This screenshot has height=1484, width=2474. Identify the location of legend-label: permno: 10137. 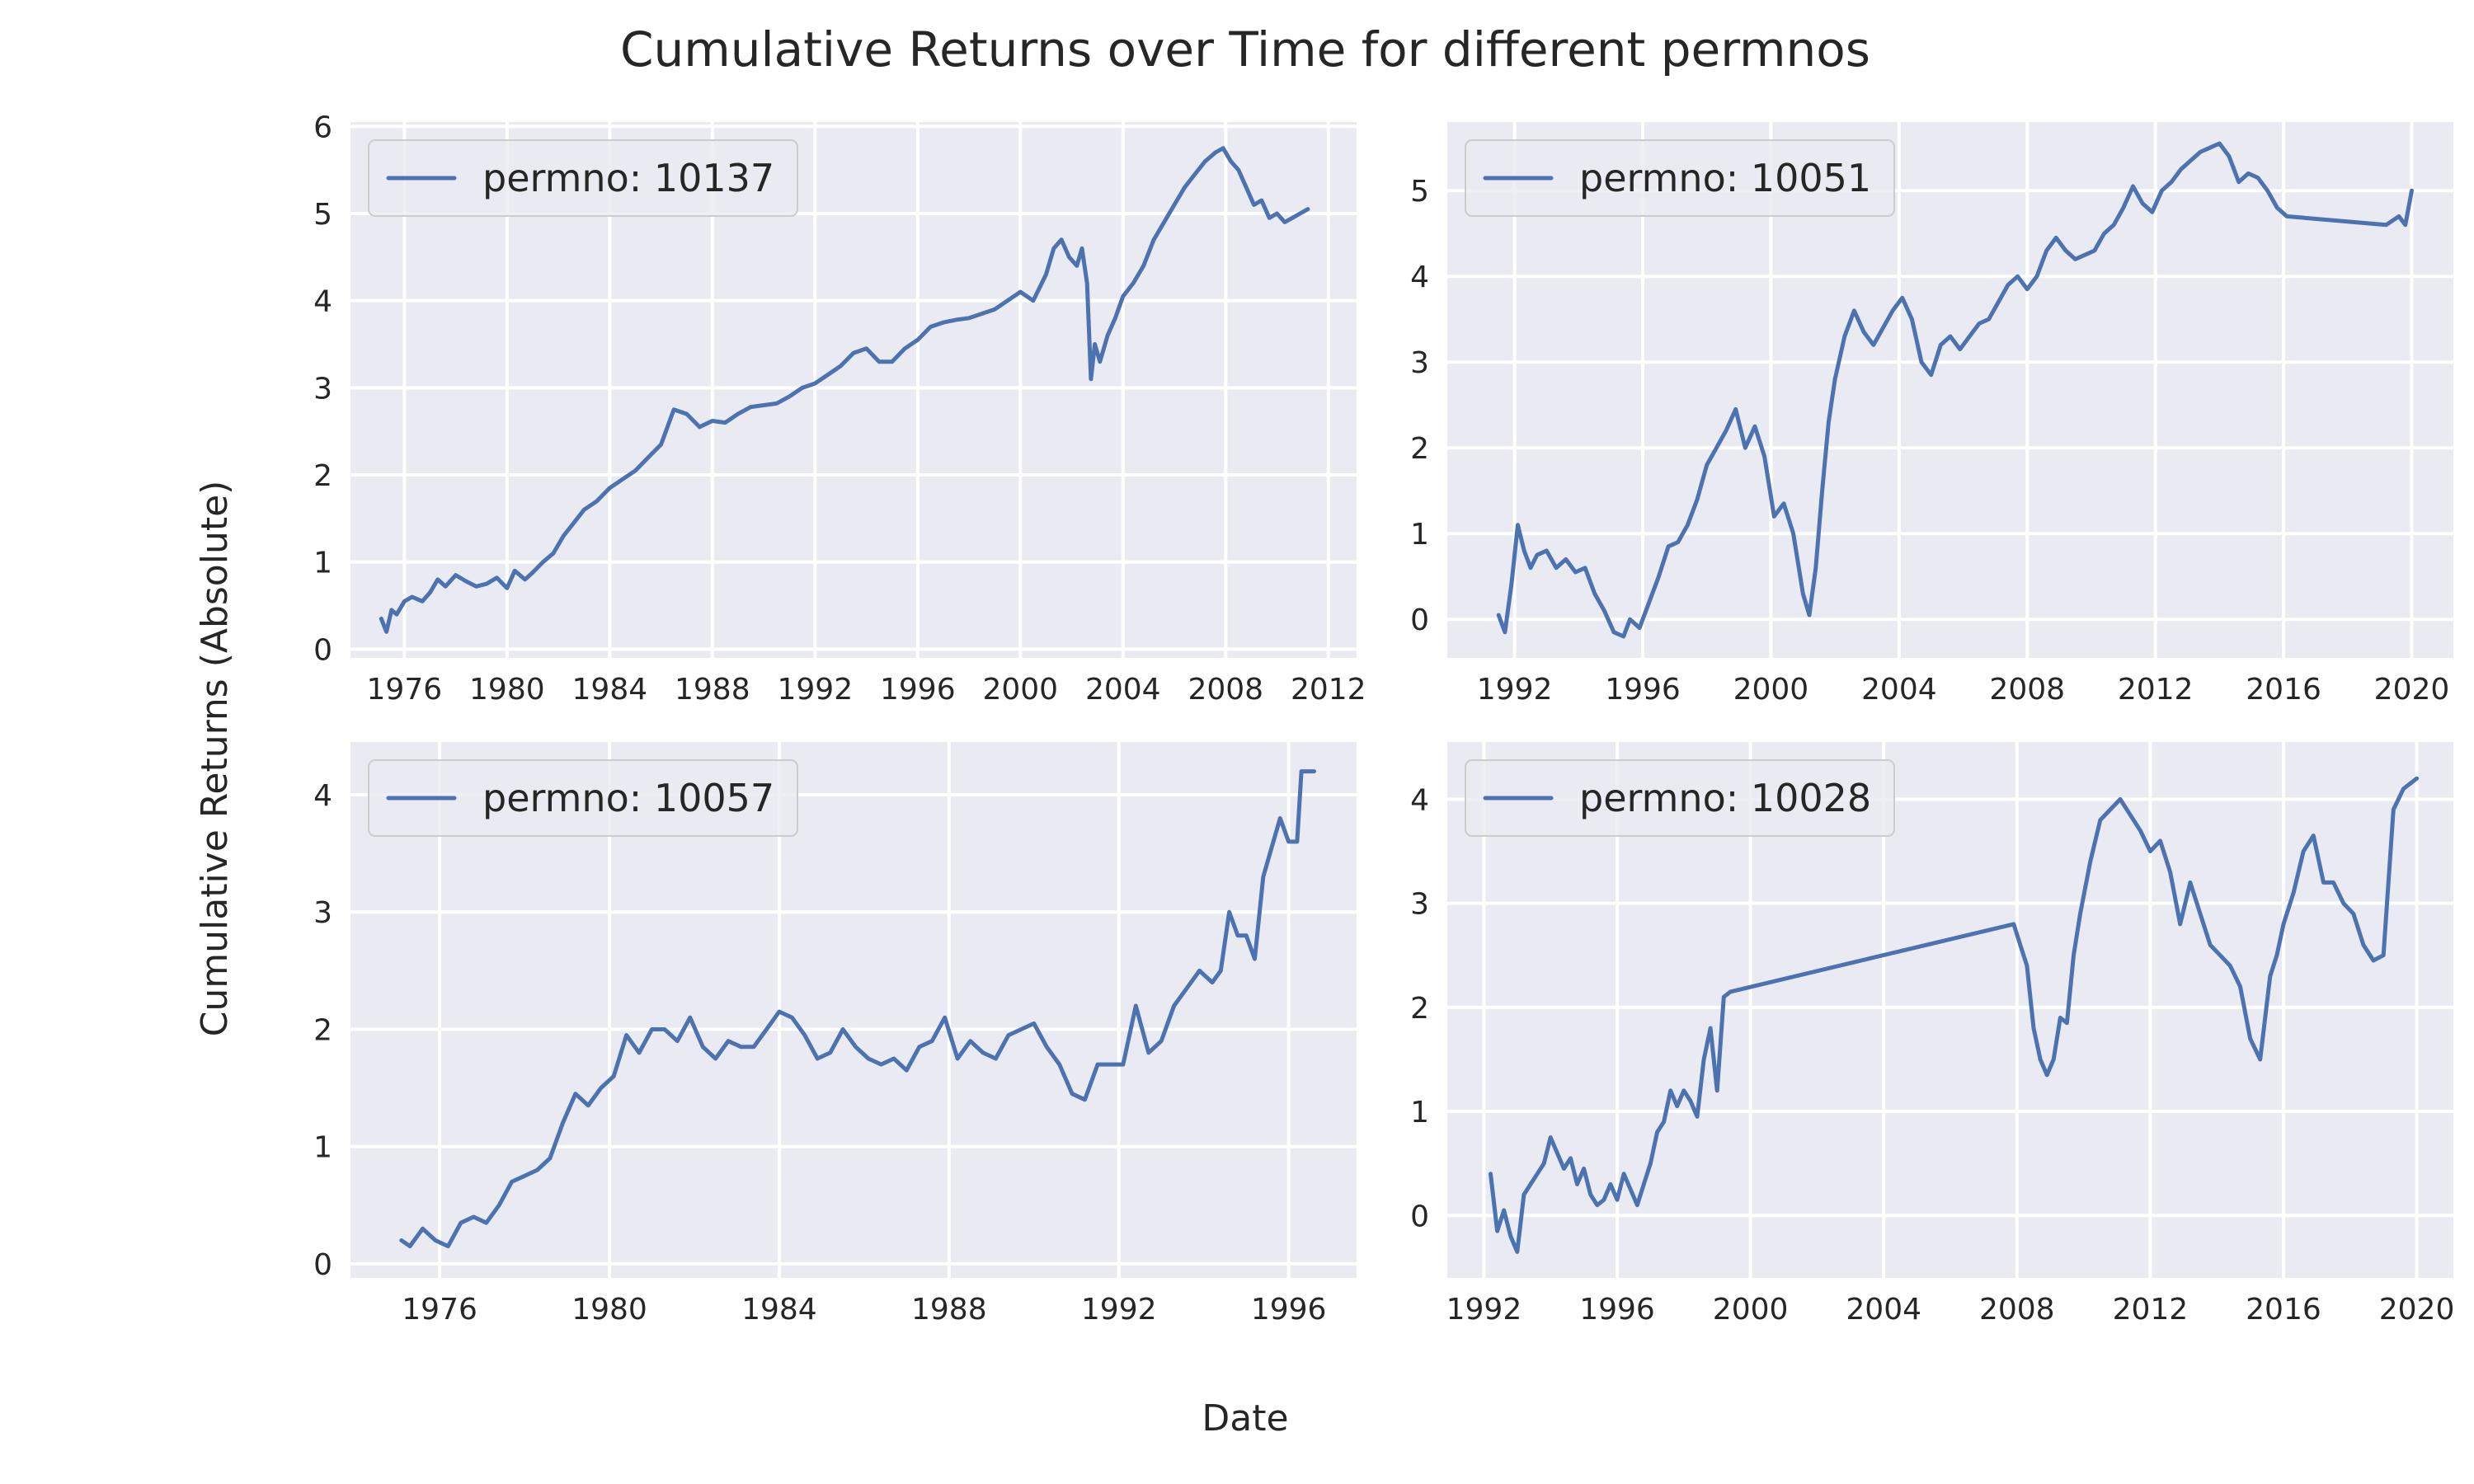
(628, 178).